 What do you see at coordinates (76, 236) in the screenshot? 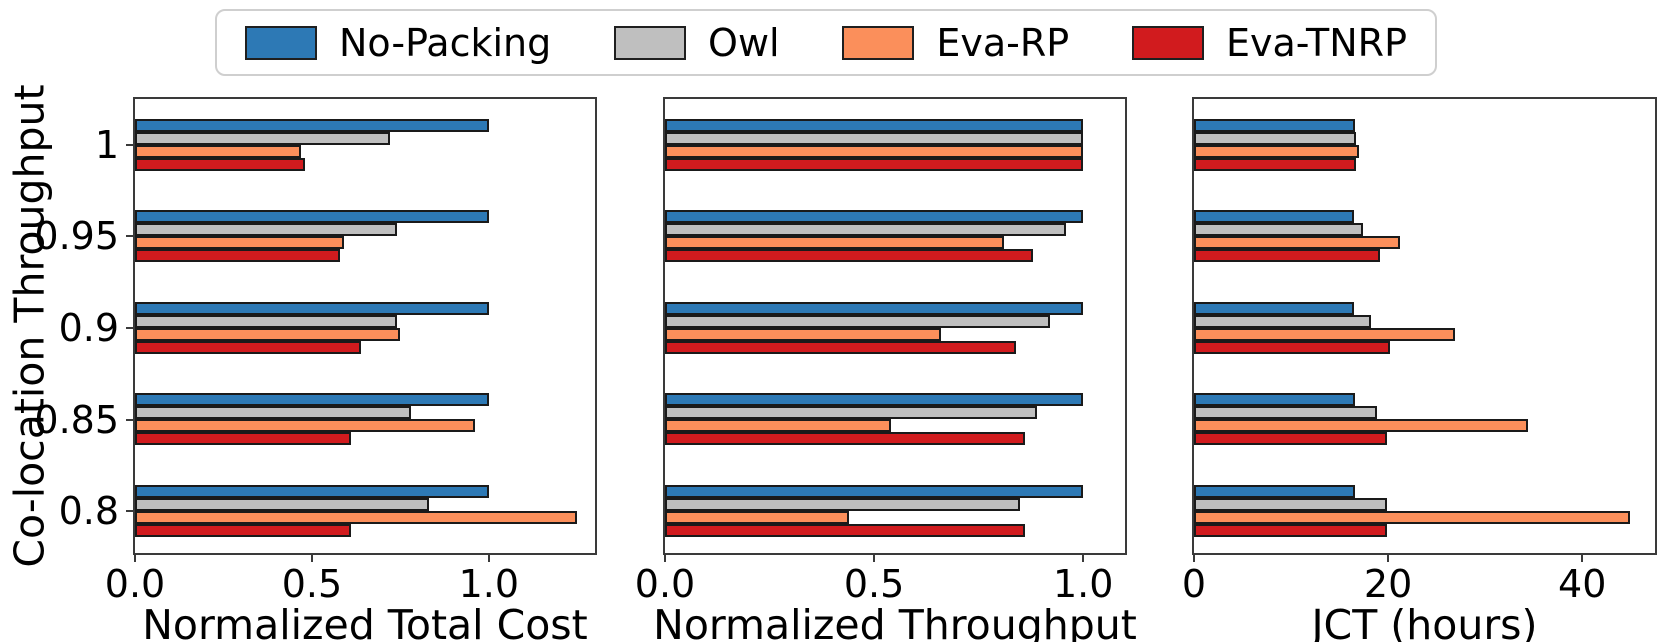
I see `y-tick-label: 0.95` at bounding box center [76, 236].